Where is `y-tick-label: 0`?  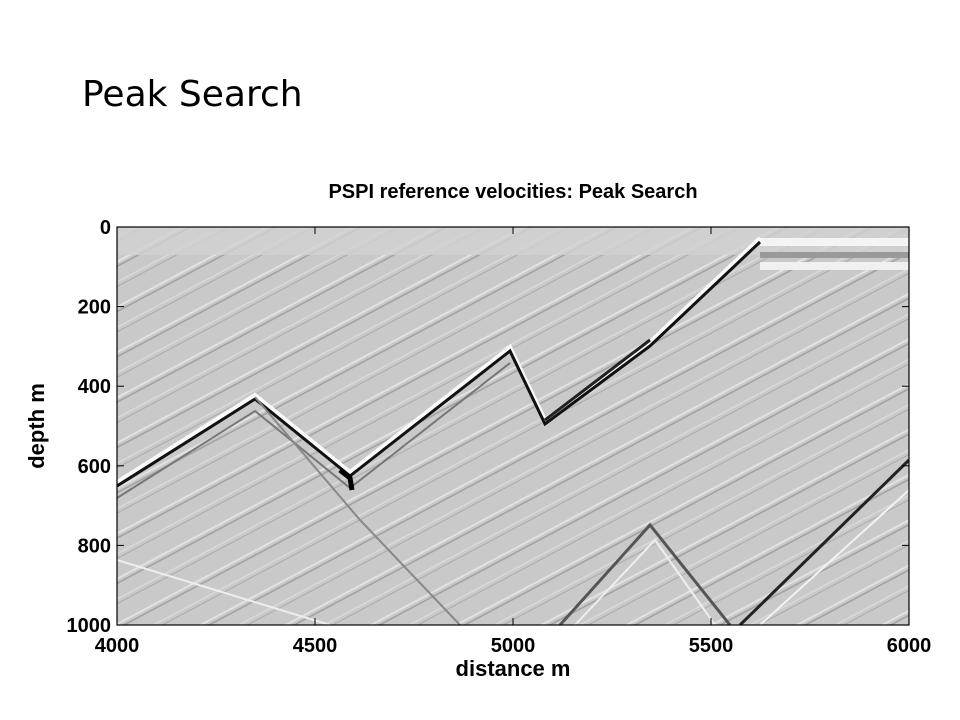
y-tick-label: 0 is located at coordinates (105, 228).